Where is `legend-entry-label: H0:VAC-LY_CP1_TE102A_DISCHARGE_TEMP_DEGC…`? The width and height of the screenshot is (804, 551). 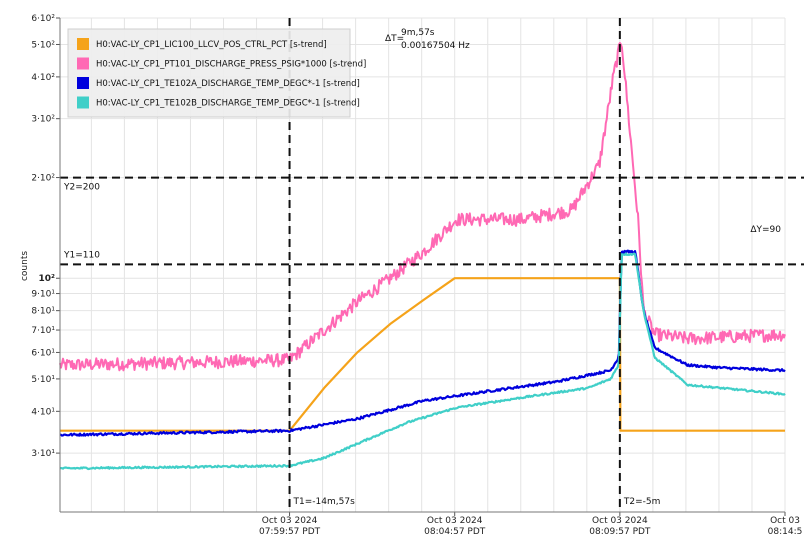 legend-entry-label: H0:VAC-LY_CP1_TE102A_DISCHARGE_TEMP_DEGC… is located at coordinates (228, 84).